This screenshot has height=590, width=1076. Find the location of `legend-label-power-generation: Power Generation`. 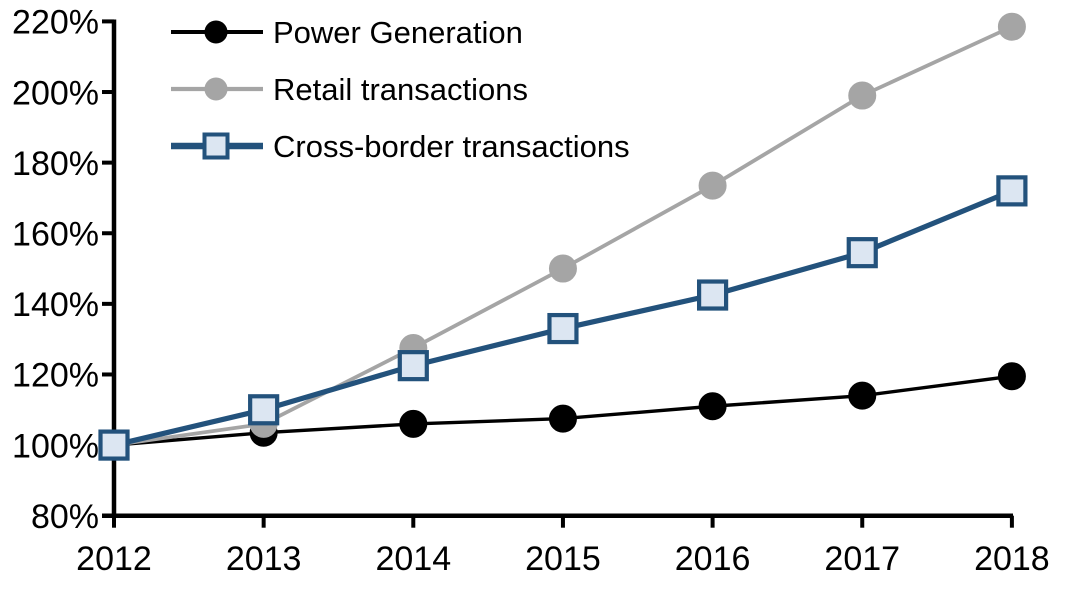

legend-label-power-generation: Power Generation is located at coordinates (398, 32).